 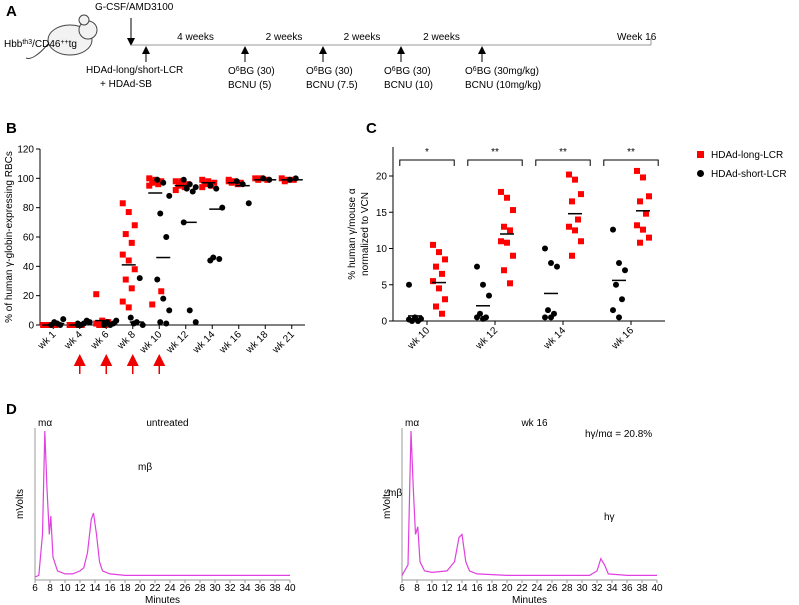 I want to click on x-tick-label: wk 6, so click(x=99, y=340).